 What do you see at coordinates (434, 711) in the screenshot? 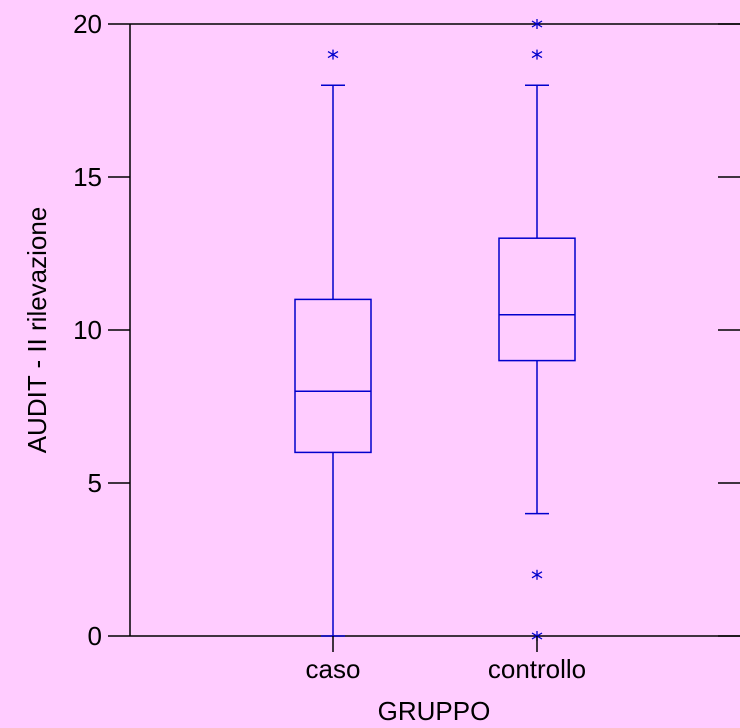
I see `x-axis-title: GRUPPO` at bounding box center [434, 711].